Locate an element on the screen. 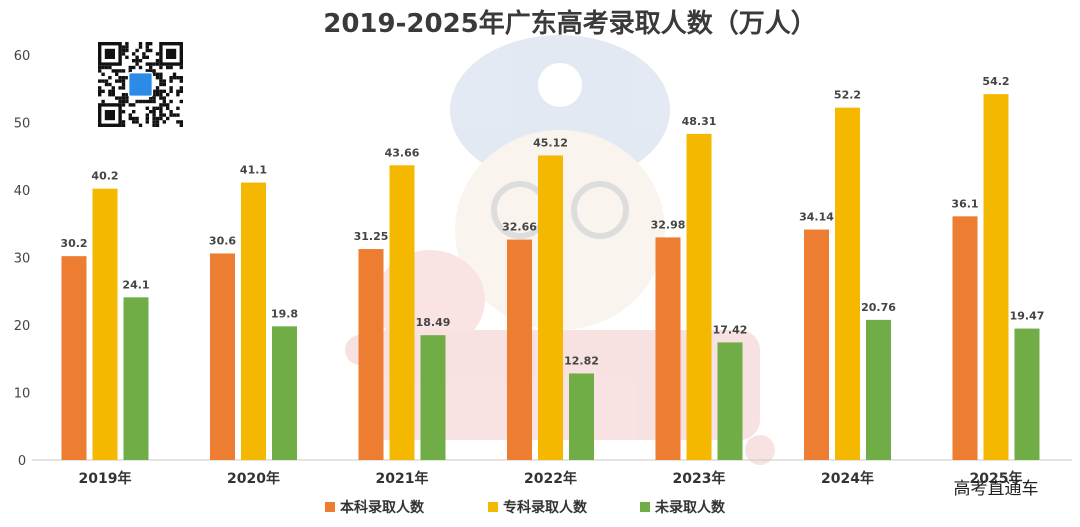 The height and width of the screenshot is (527, 1080). data-label: 17.42 is located at coordinates (730, 329).